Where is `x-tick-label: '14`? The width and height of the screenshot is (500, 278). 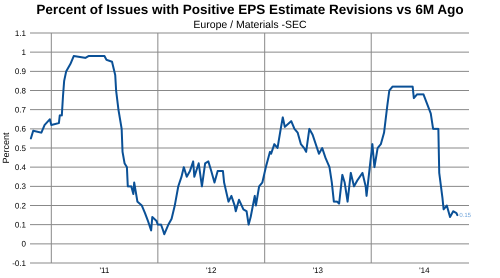
x-tick-label: '14 is located at coordinates (424, 270).